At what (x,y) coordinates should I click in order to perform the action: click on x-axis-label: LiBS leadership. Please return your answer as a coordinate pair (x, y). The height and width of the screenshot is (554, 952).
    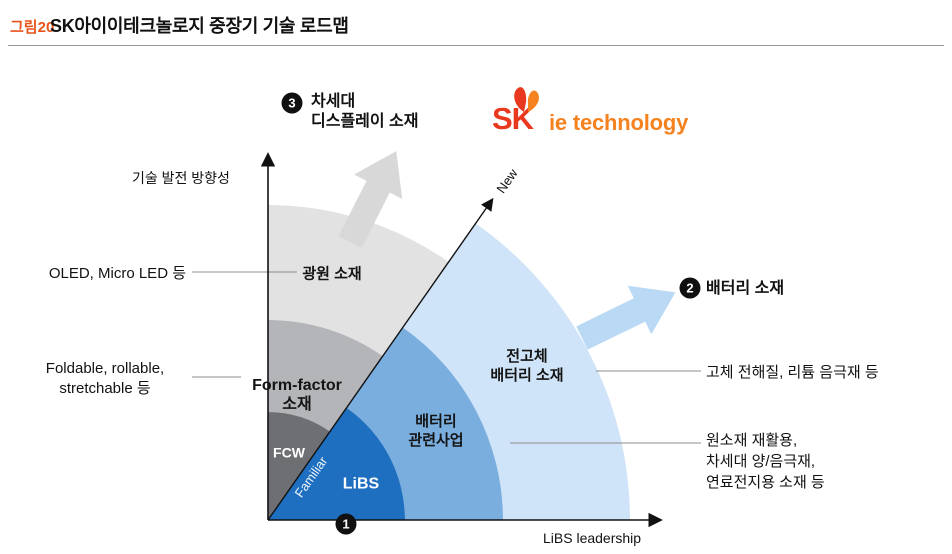
    Looking at the image, I should click on (592, 538).